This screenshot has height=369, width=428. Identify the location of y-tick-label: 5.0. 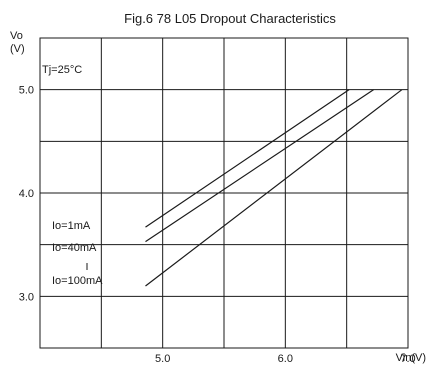
(26, 91).